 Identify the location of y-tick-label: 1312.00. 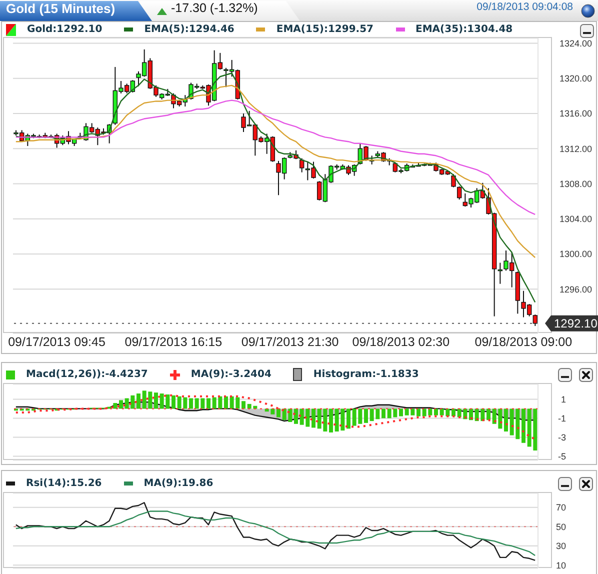
(575, 149).